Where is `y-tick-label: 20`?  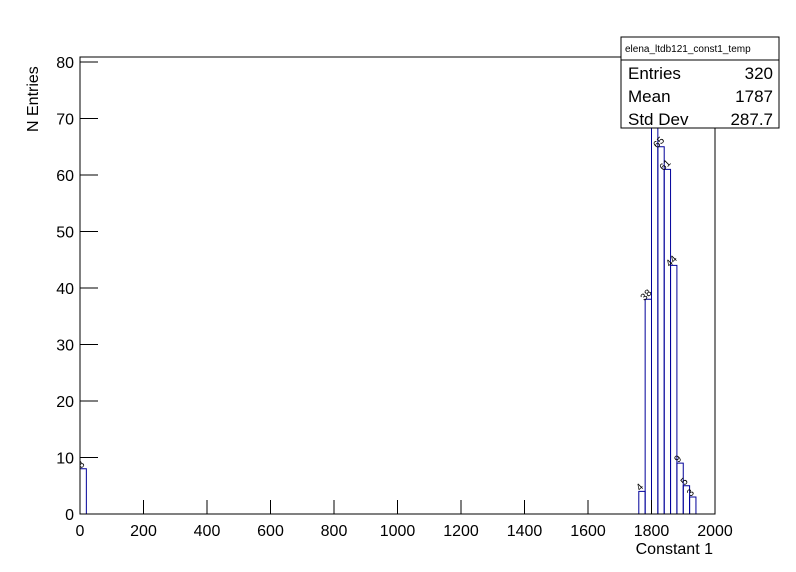 y-tick-label: 20 is located at coordinates (65, 402).